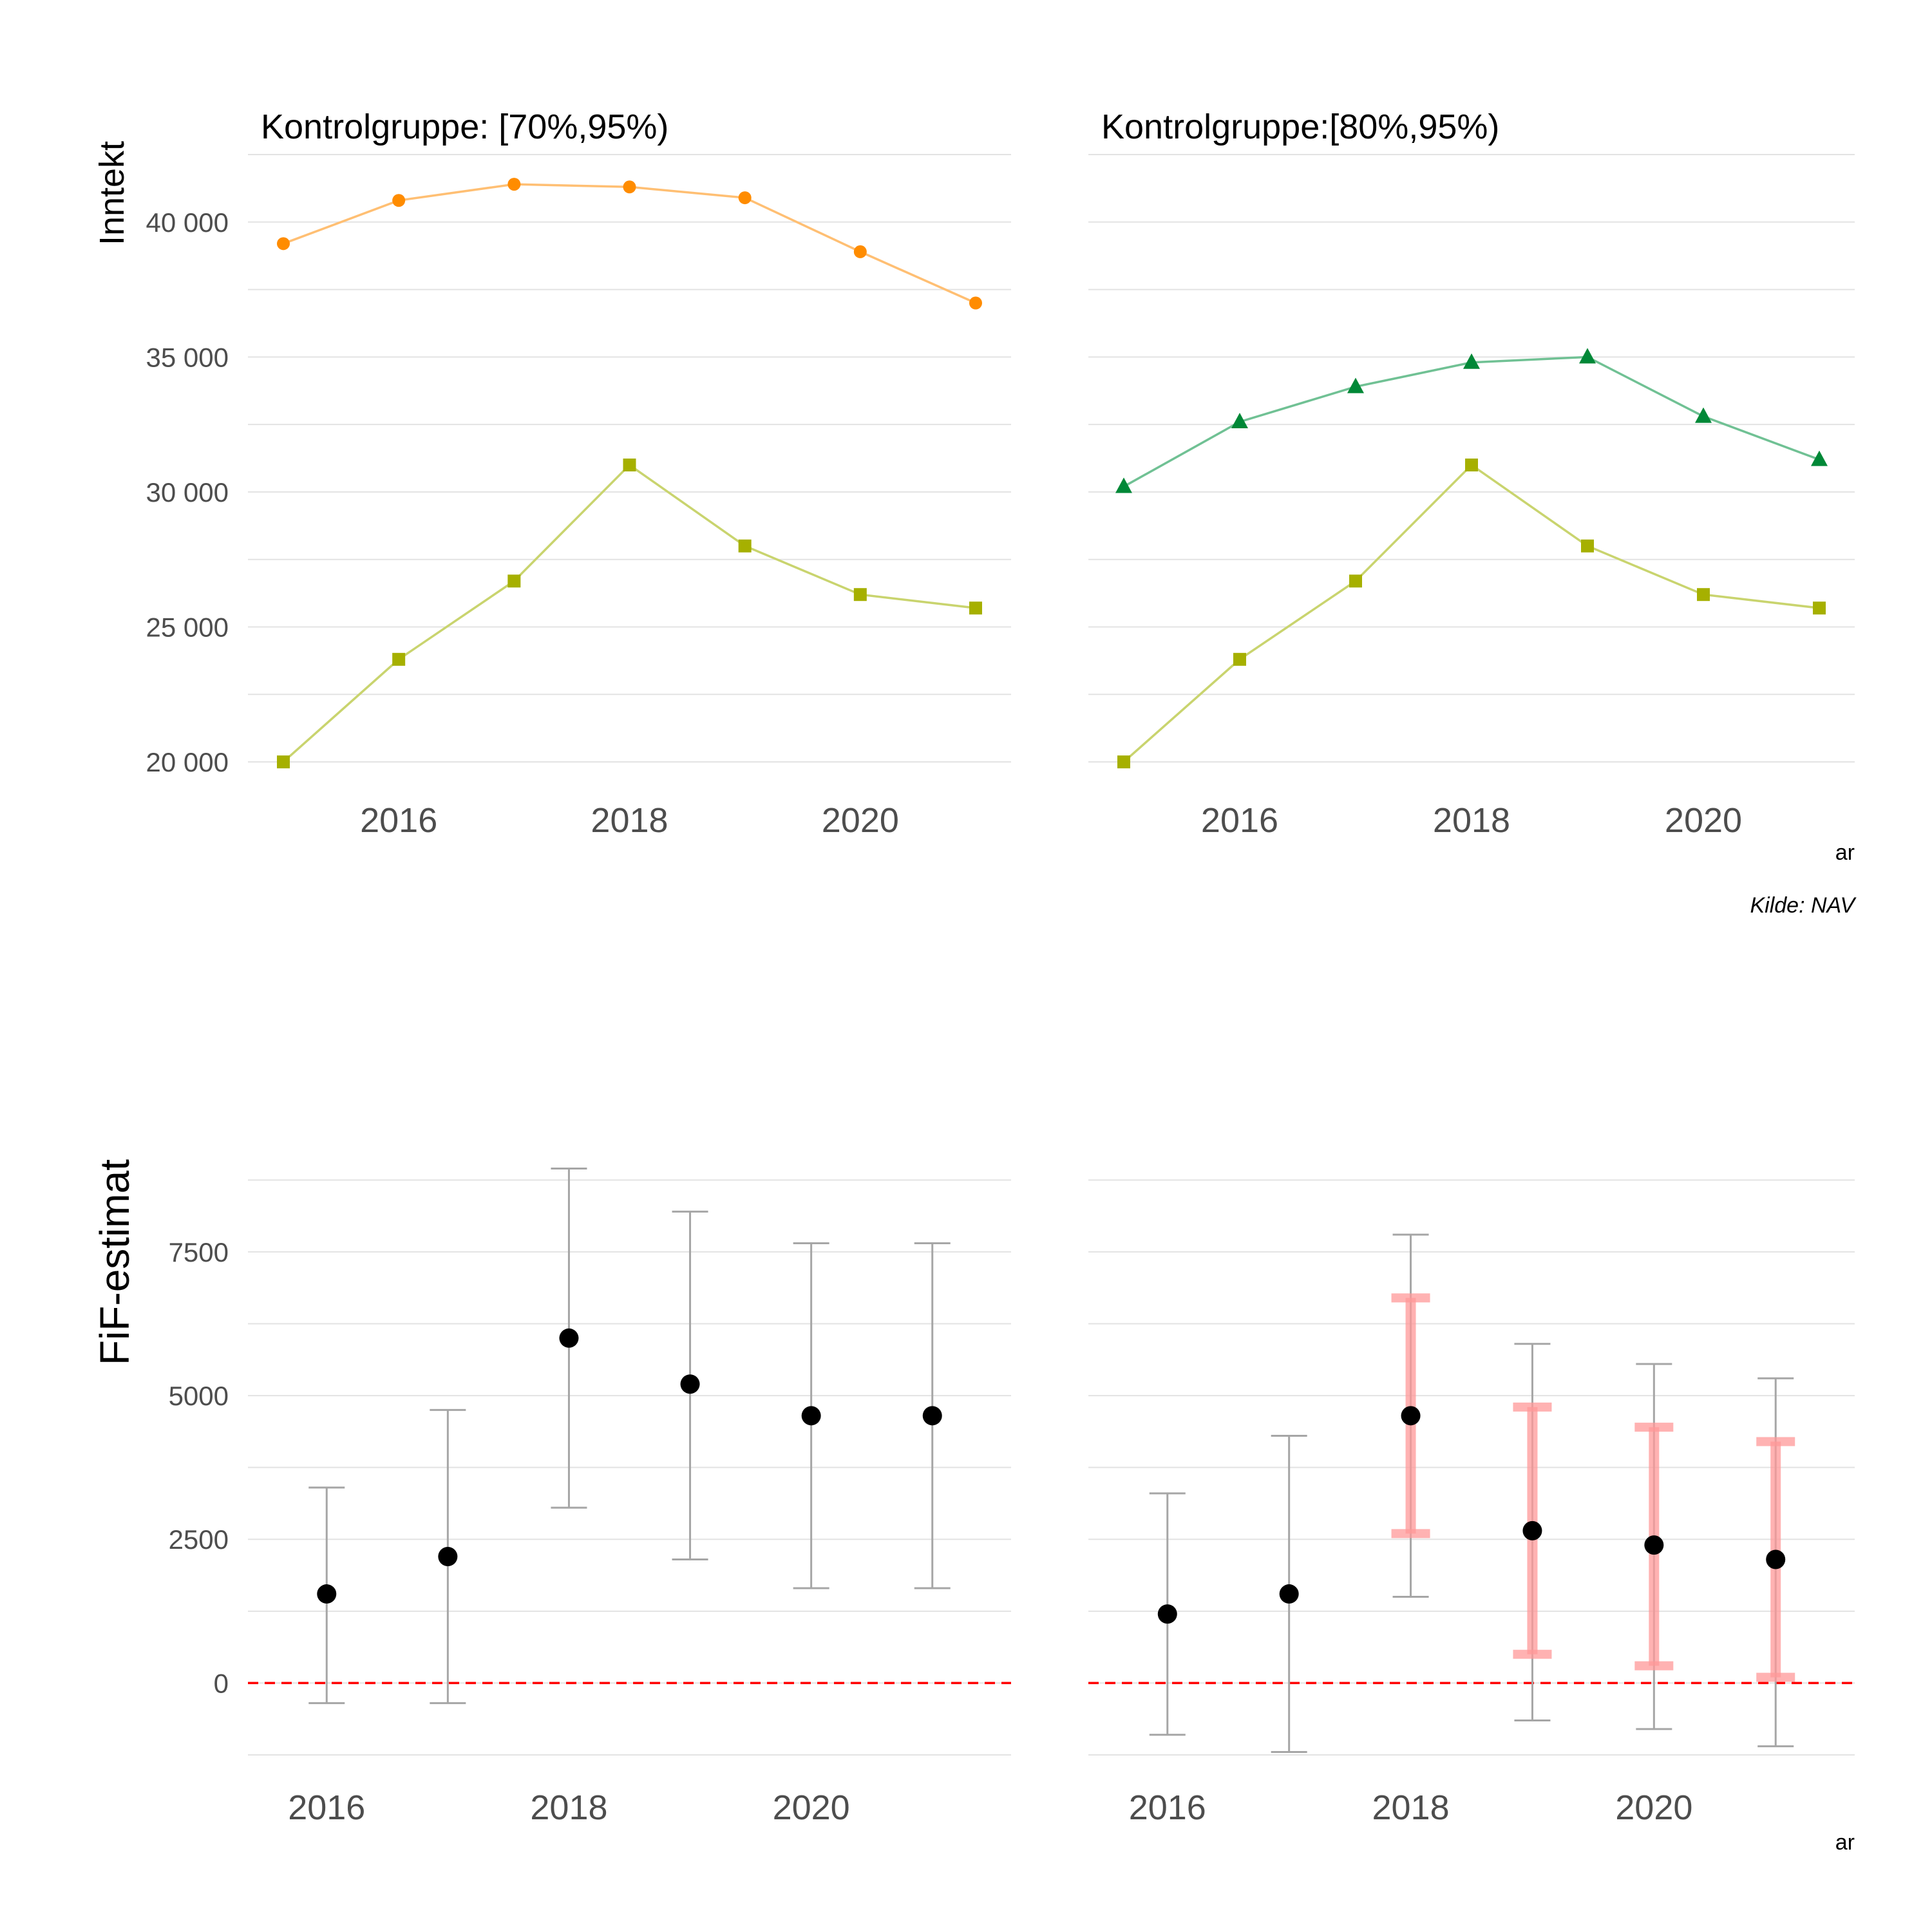 The width and height of the screenshot is (1932, 1932). Describe the element at coordinates (187, 357) in the screenshot. I see `y-tick-label: 35 000` at that location.